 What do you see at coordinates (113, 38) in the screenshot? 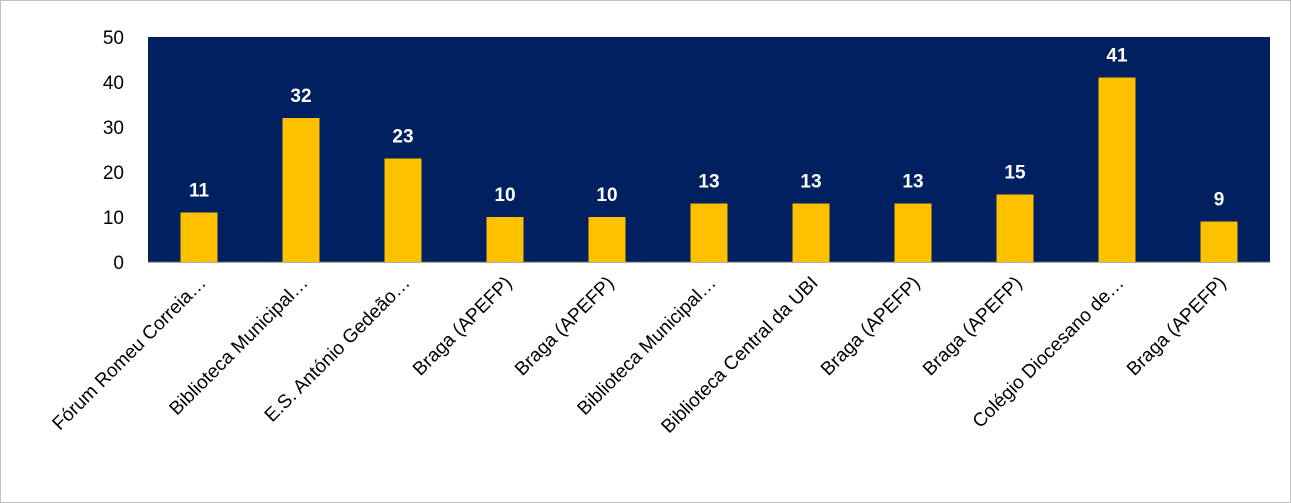
I see `y-tick-label: 50` at bounding box center [113, 38].